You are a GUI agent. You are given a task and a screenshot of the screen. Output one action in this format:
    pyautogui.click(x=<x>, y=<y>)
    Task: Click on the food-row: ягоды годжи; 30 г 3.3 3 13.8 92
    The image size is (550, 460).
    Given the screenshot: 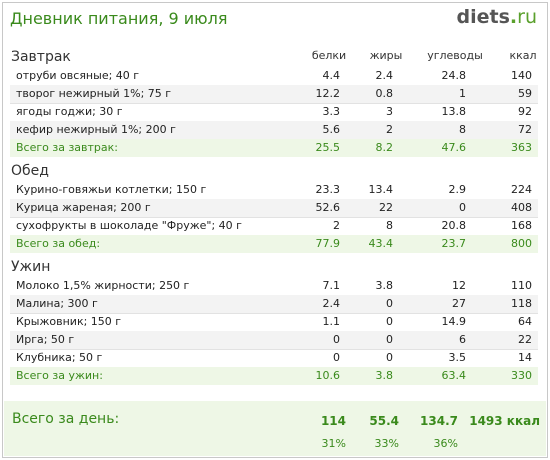 What is the action you would take?
    pyautogui.click(x=274, y=112)
    